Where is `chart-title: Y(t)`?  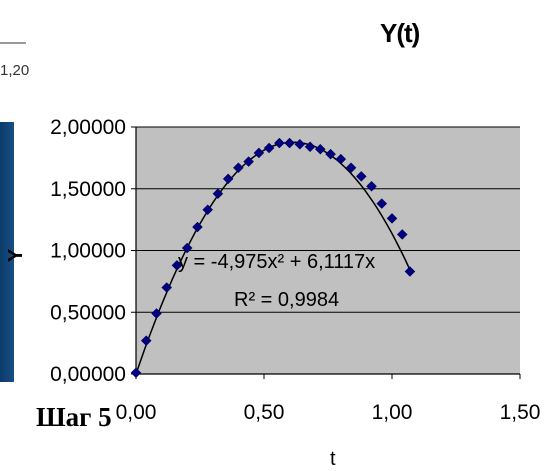 chart-title: Y(t) is located at coordinates (400, 33).